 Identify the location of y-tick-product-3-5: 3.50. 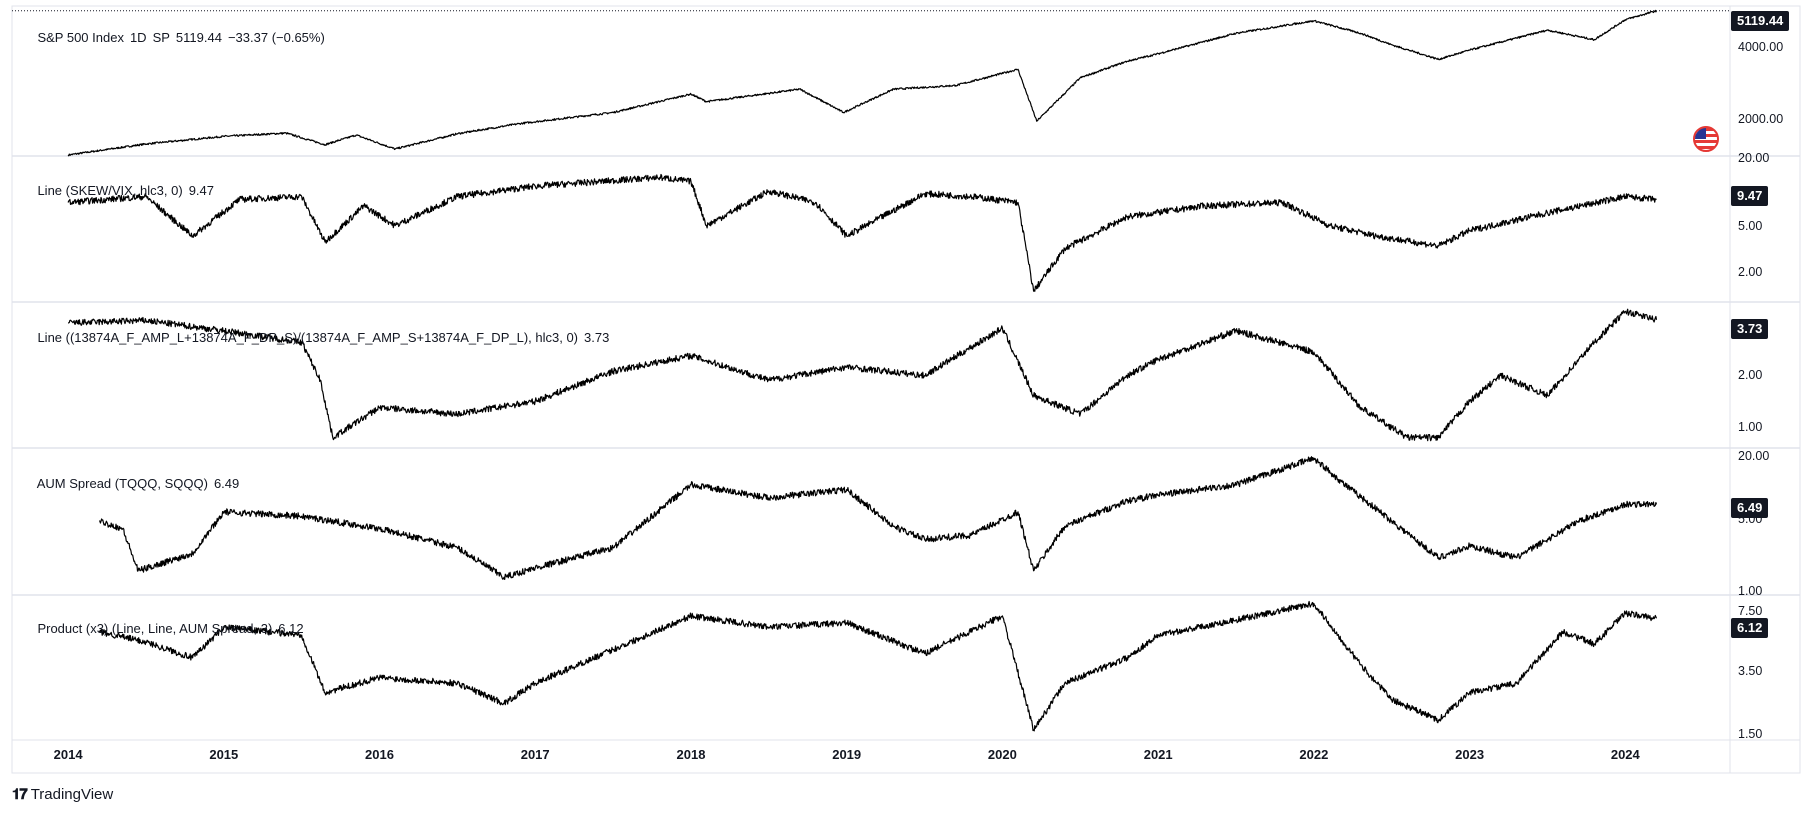
(1750, 671).